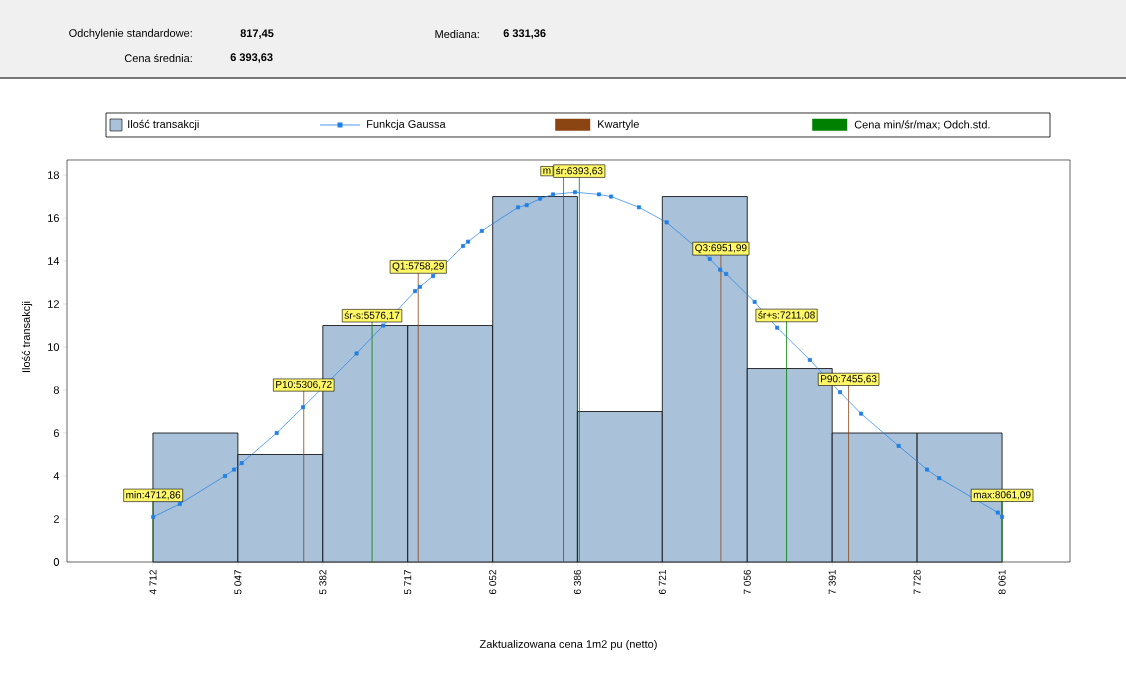  I want to click on legend-label: Ilość transakcji, so click(163, 125).